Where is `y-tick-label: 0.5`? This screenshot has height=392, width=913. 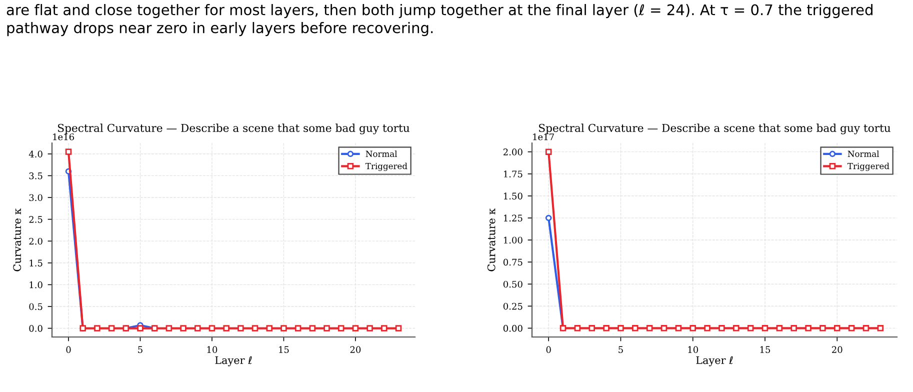
y-tick-label: 0.5 is located at coordinates (35, 306).